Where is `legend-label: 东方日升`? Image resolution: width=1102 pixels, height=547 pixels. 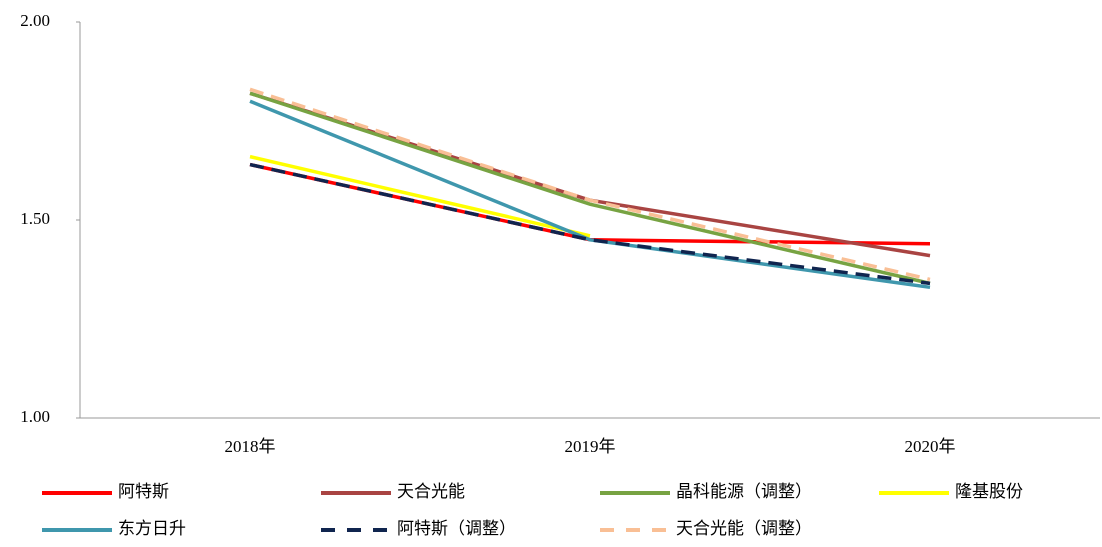
legend-label: 东方日升 is located at coordinates (152, 528).